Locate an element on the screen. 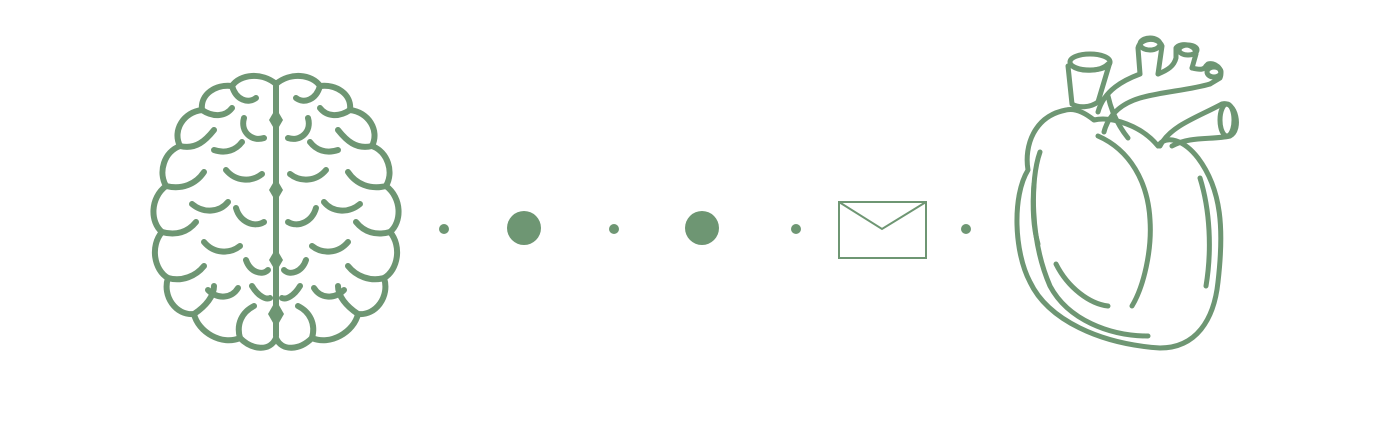 This screenshot has width=1386, height=432. envelope-icon is located at coordinates (882, 230).